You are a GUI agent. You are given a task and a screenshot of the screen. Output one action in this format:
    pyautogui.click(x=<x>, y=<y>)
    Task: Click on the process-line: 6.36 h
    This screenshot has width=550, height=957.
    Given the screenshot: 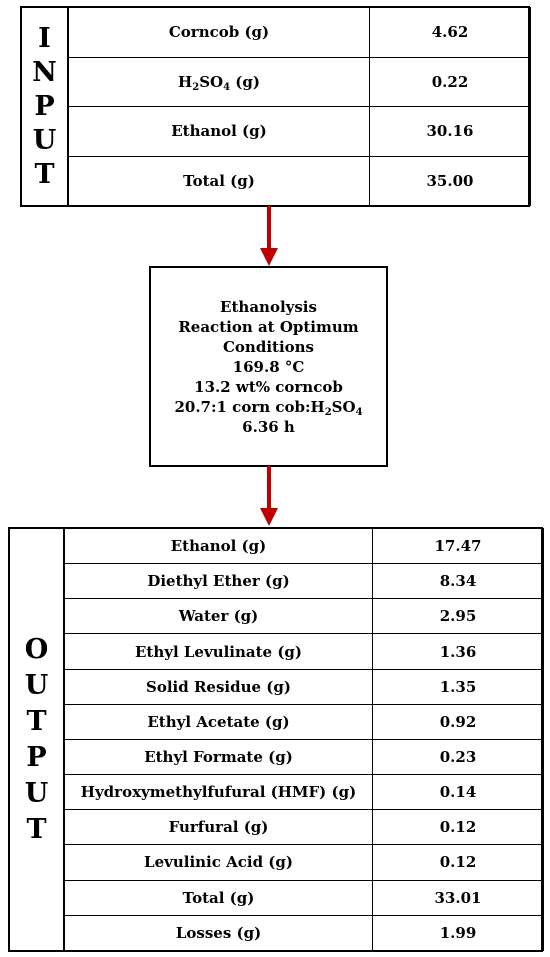 What is the action you would take?
    pyautogui.click(x=268, y=426)
    